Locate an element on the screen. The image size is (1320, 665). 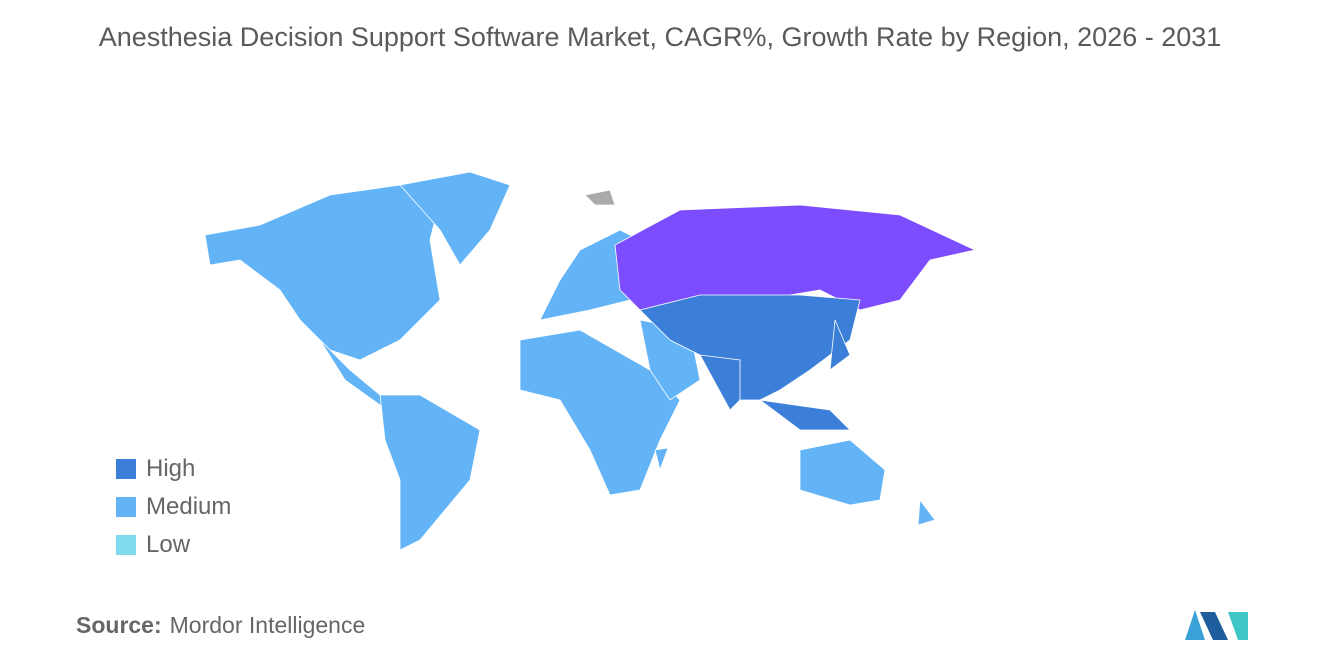
south-america is located at coordinates (430, 472).